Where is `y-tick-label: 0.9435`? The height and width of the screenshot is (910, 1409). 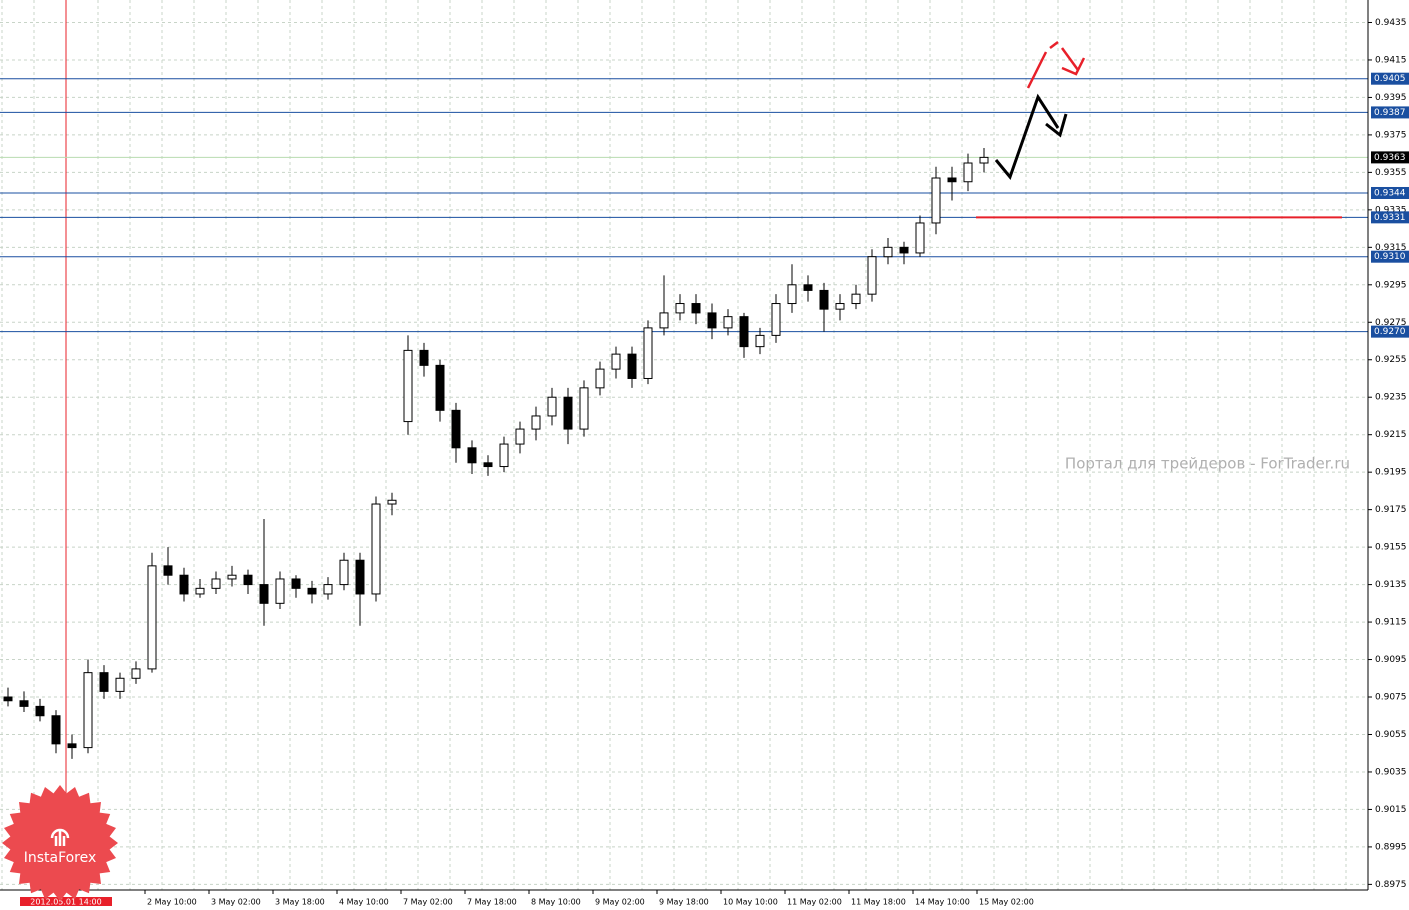
y-tick-label: 0.9435 is located at coordinates (1391, 23).